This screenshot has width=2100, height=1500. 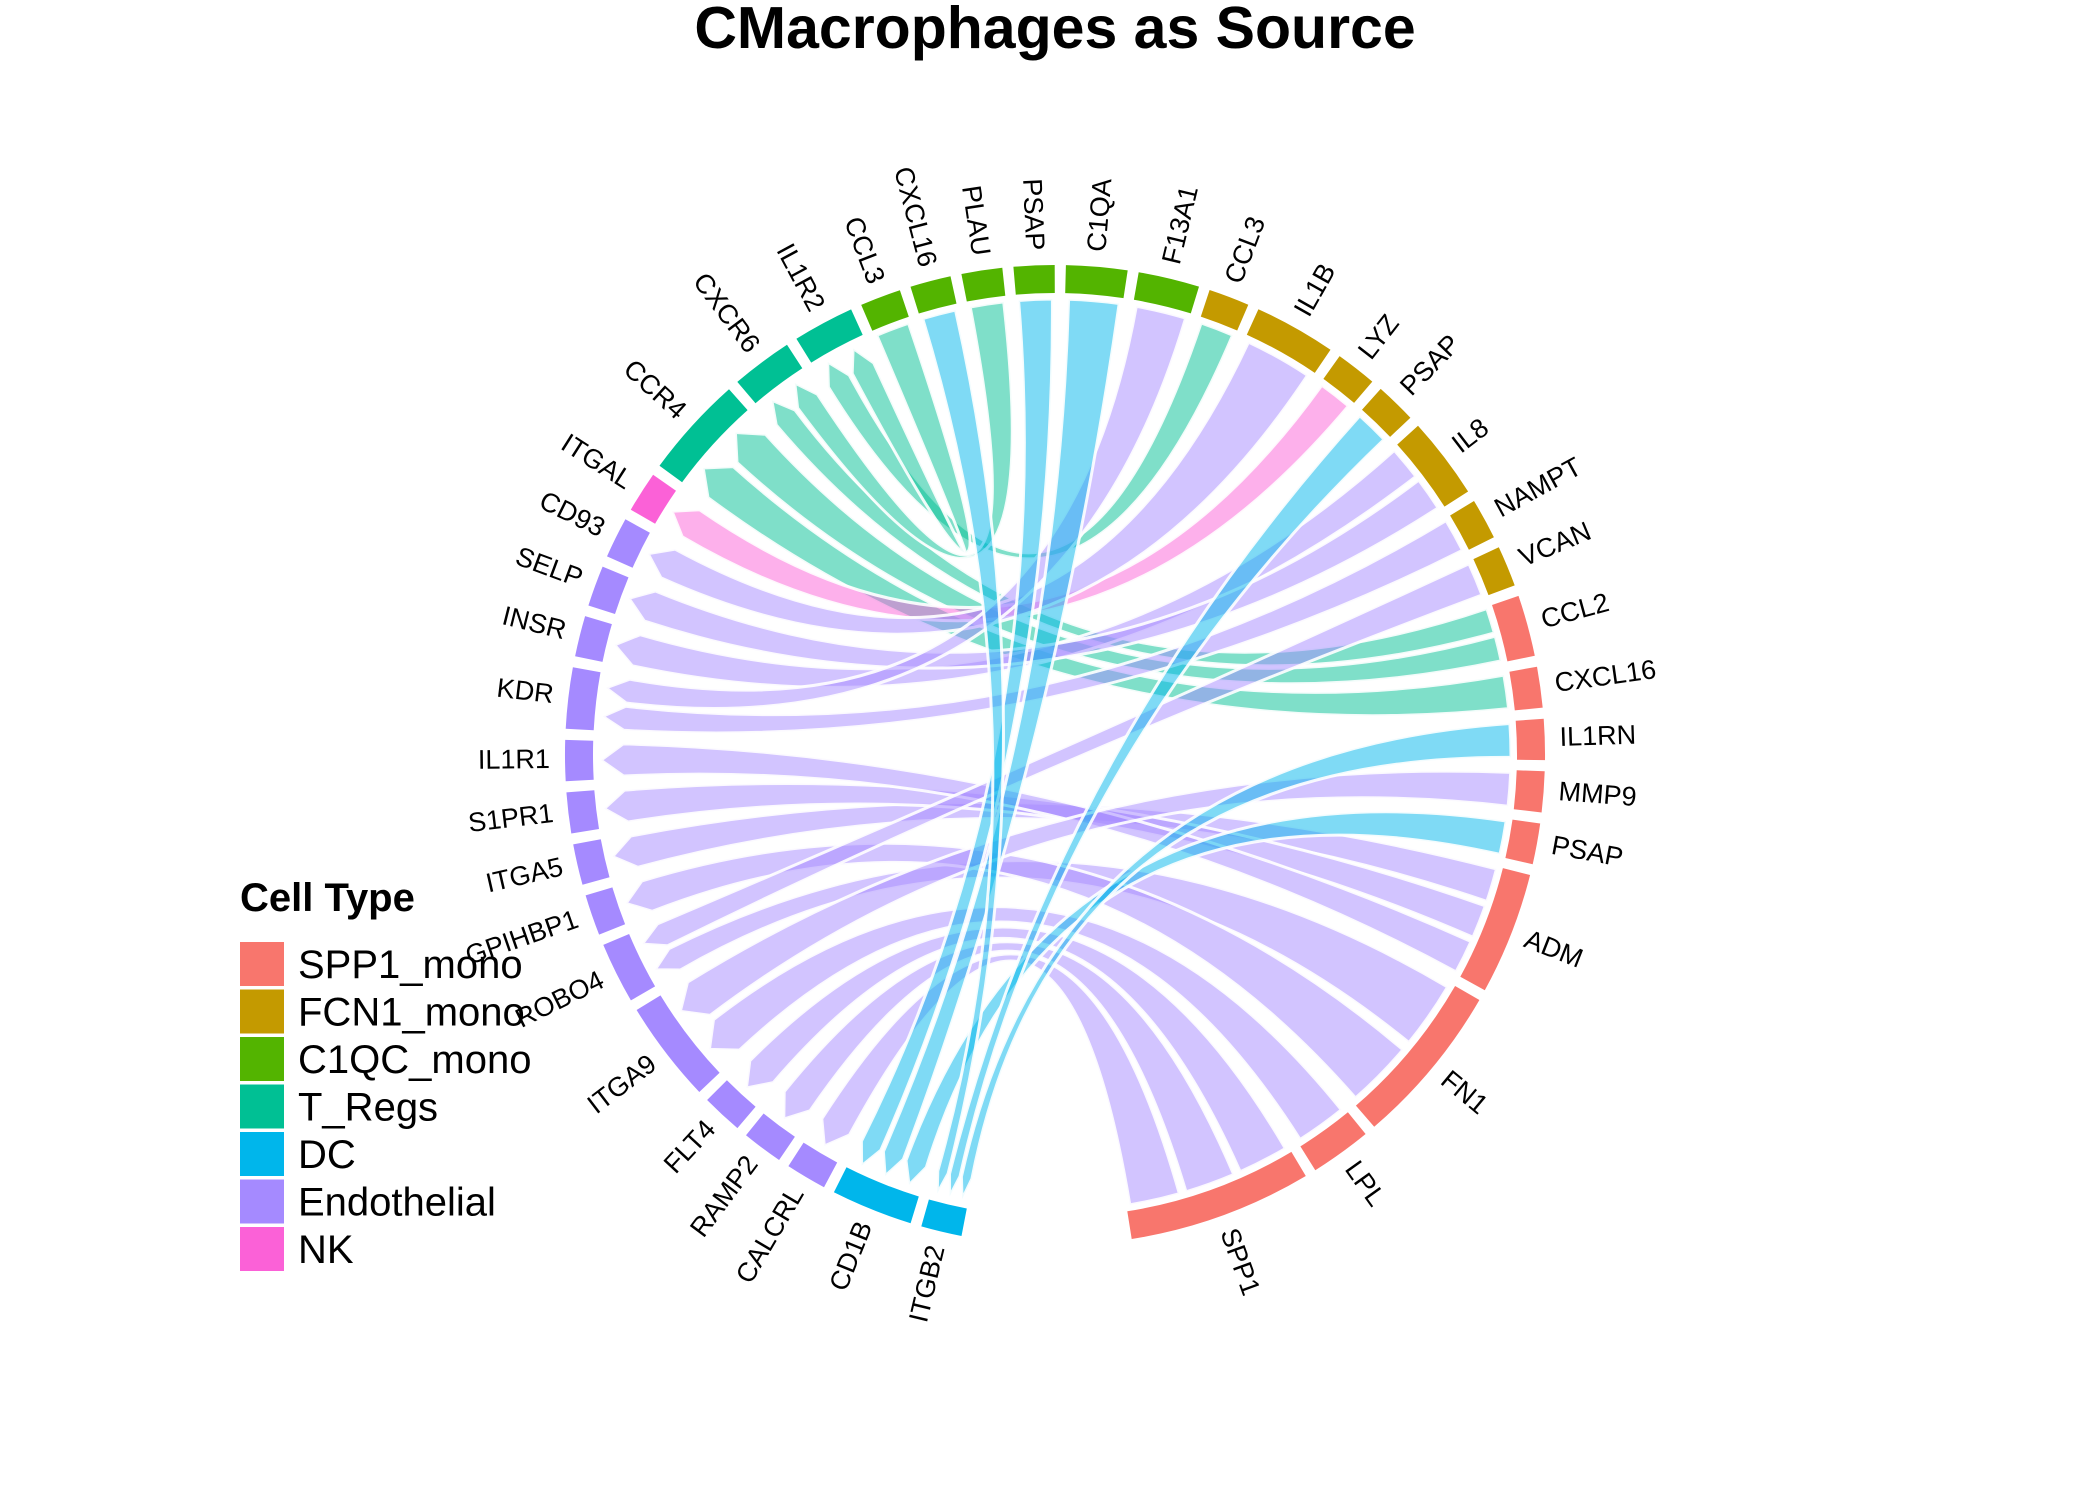 I want to click on link-il1rn-to-itgb2, so click(x=1236, y=961).